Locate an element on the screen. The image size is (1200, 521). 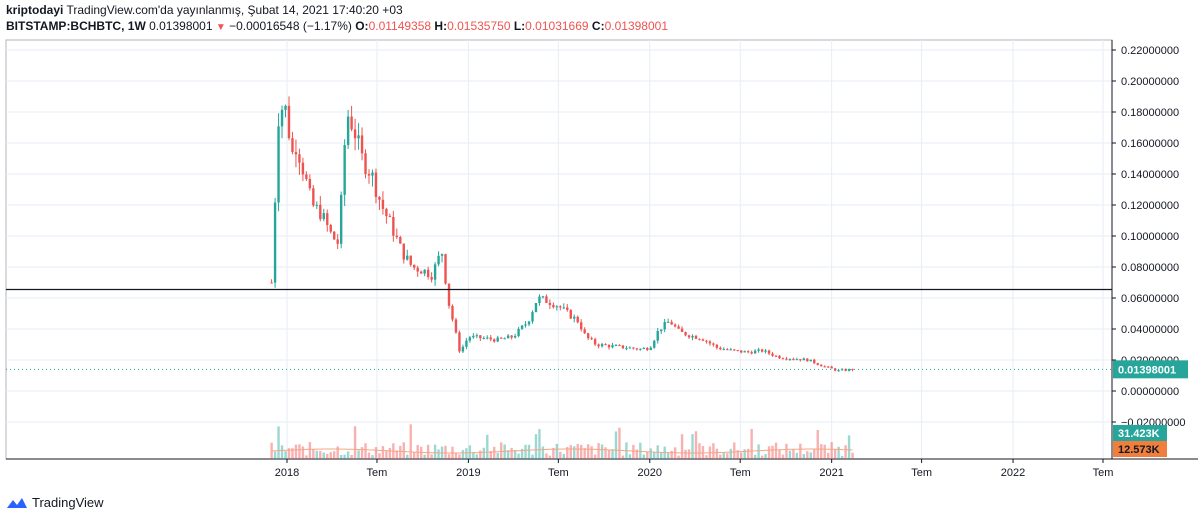
brand-name: TradingView is located at coordinates (68, 502).